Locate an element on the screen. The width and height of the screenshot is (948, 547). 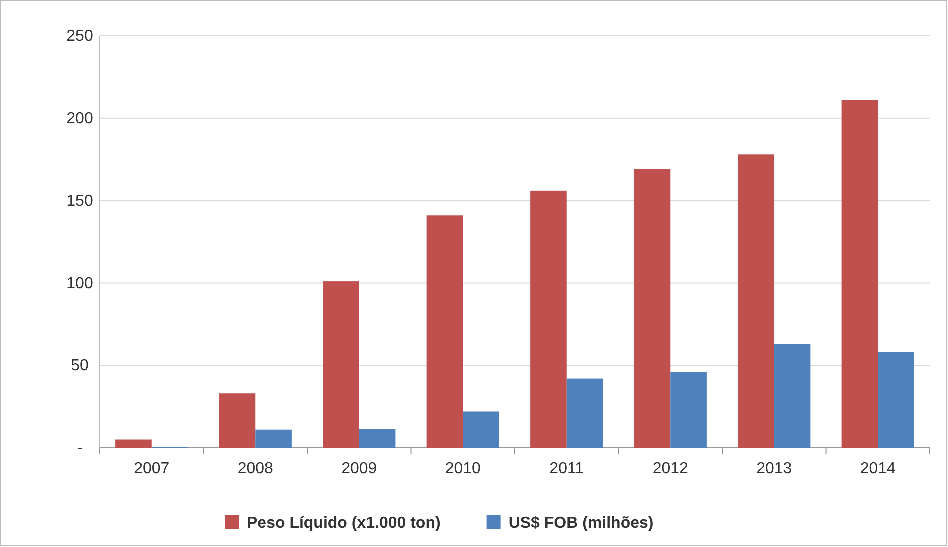
x-tick-label: 2010 is located at coordinates (463, 469).